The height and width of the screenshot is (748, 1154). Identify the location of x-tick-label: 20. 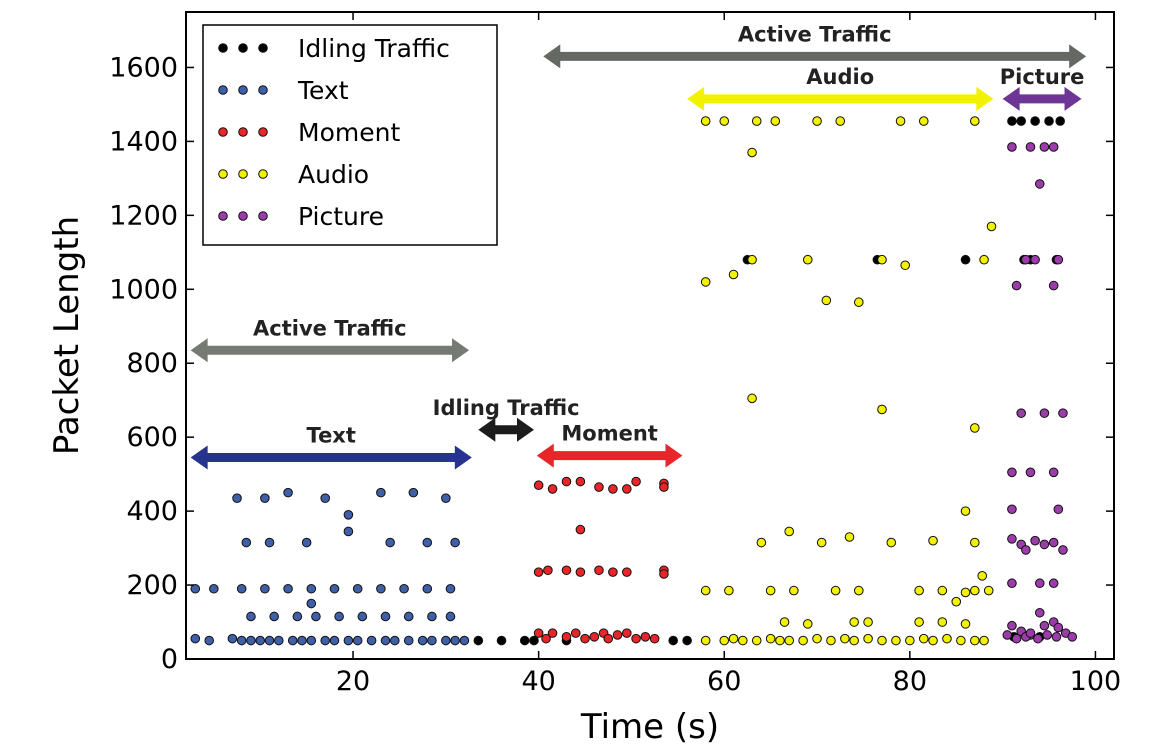
(353, 681).